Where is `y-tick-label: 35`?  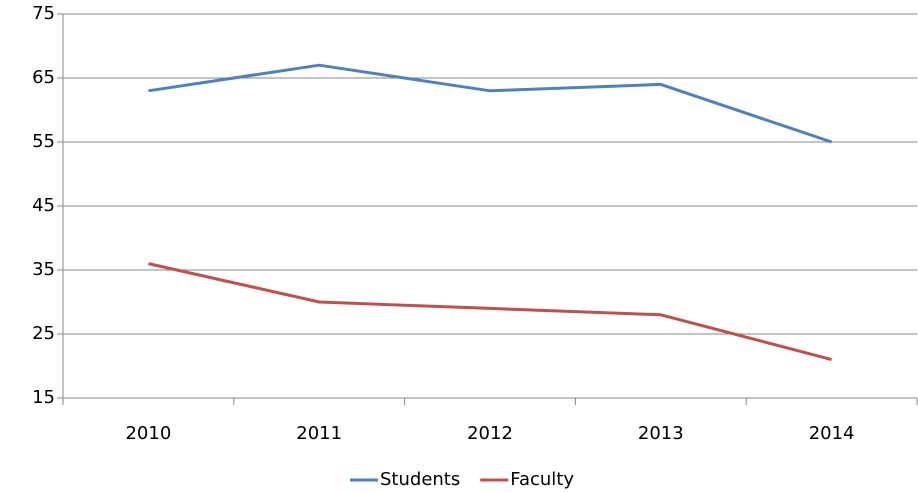
y-tick-label: 35 is located at coordinates (43, 269).